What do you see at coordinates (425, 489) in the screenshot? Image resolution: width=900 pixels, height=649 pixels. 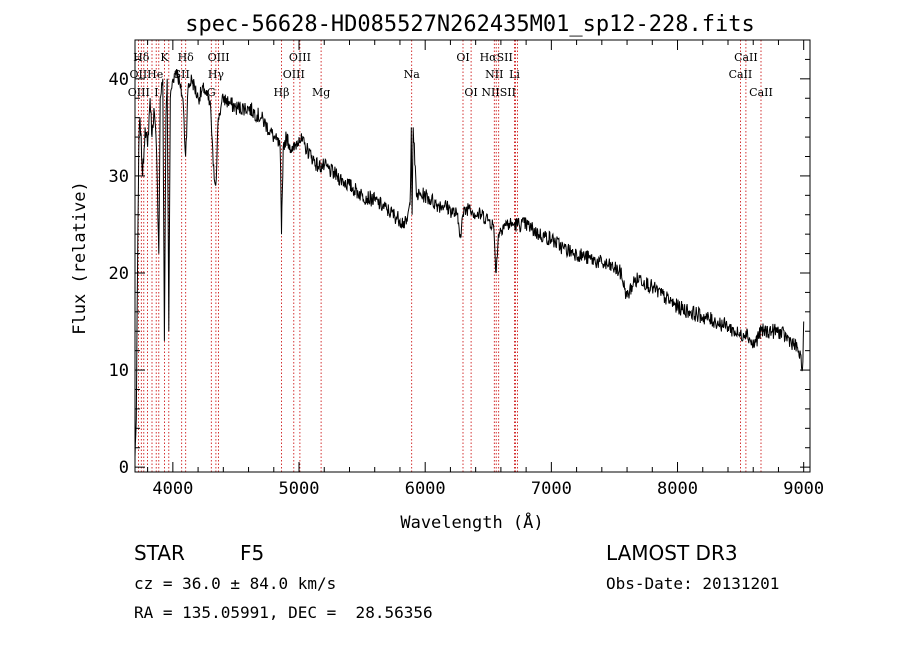 I see `x-tick-label: 6000` at bounding box center [425, 489].